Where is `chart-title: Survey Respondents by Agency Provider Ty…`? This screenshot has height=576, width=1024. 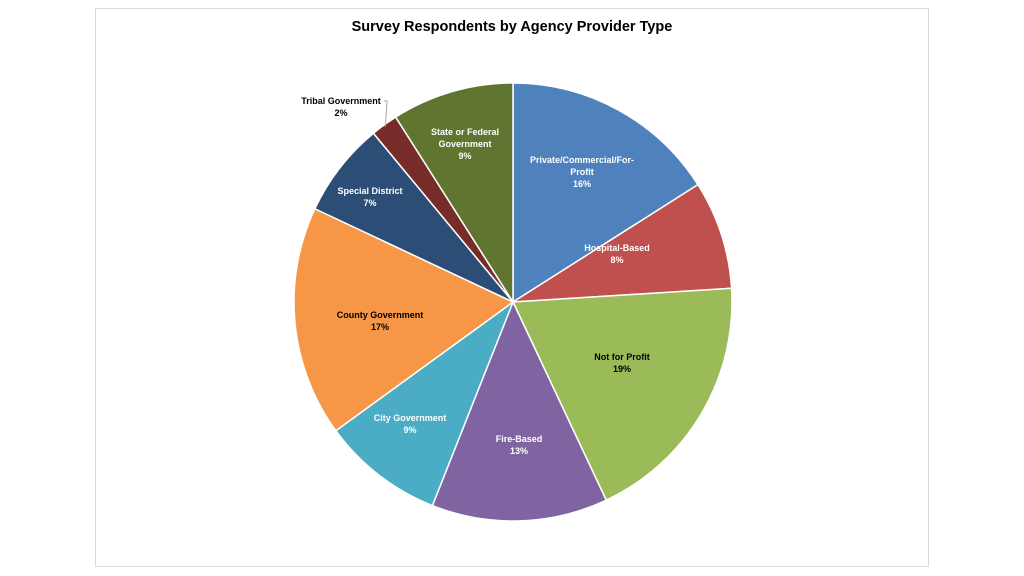
chart-title: Survey Respondents by Agency Provider Ty… is located at coordinates (512, 27).